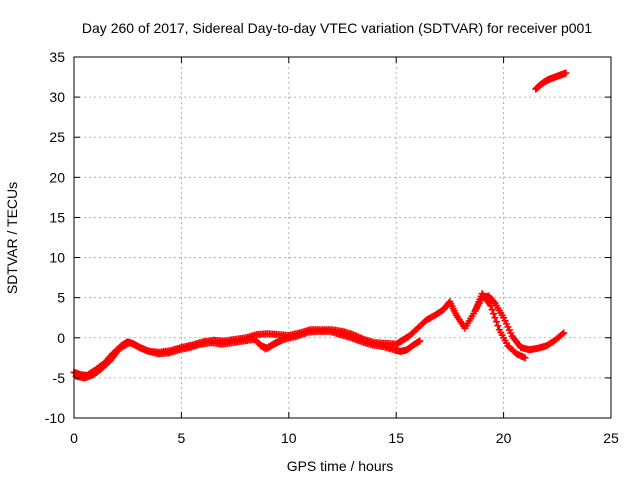 This screenshot has width=640, height=480. Describe the element at coordinates (59, 378) in the screenshot. I see `y-tick-label: -5` at that location.